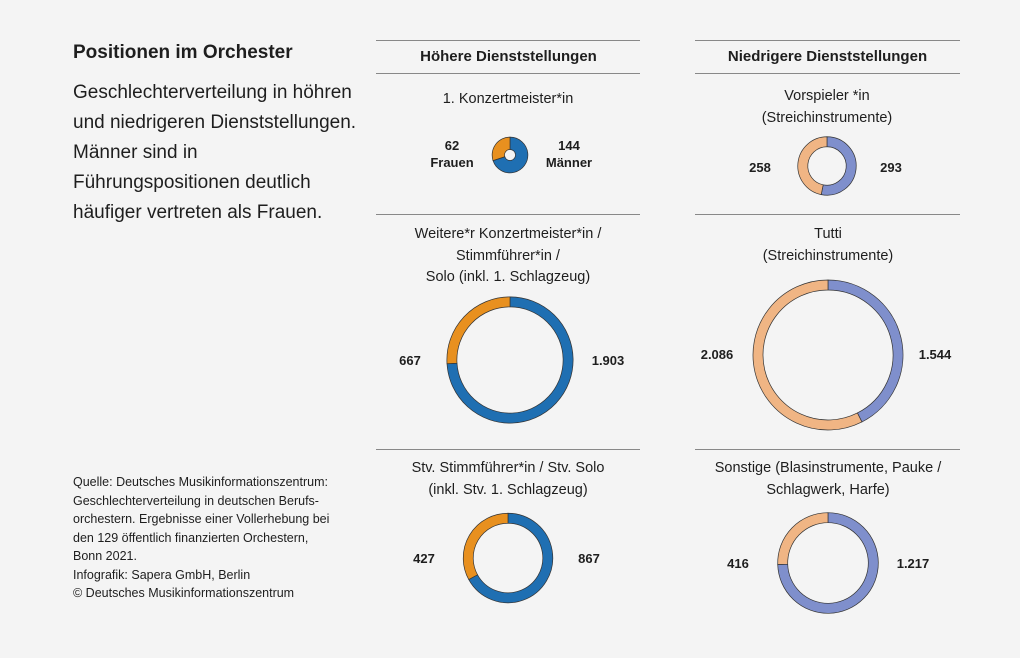 Image resolution: width=1020 pixels, height=658 pixels. I want to click on source-line: © Deutsches Musikinformationszentrum, so click(184, 593).